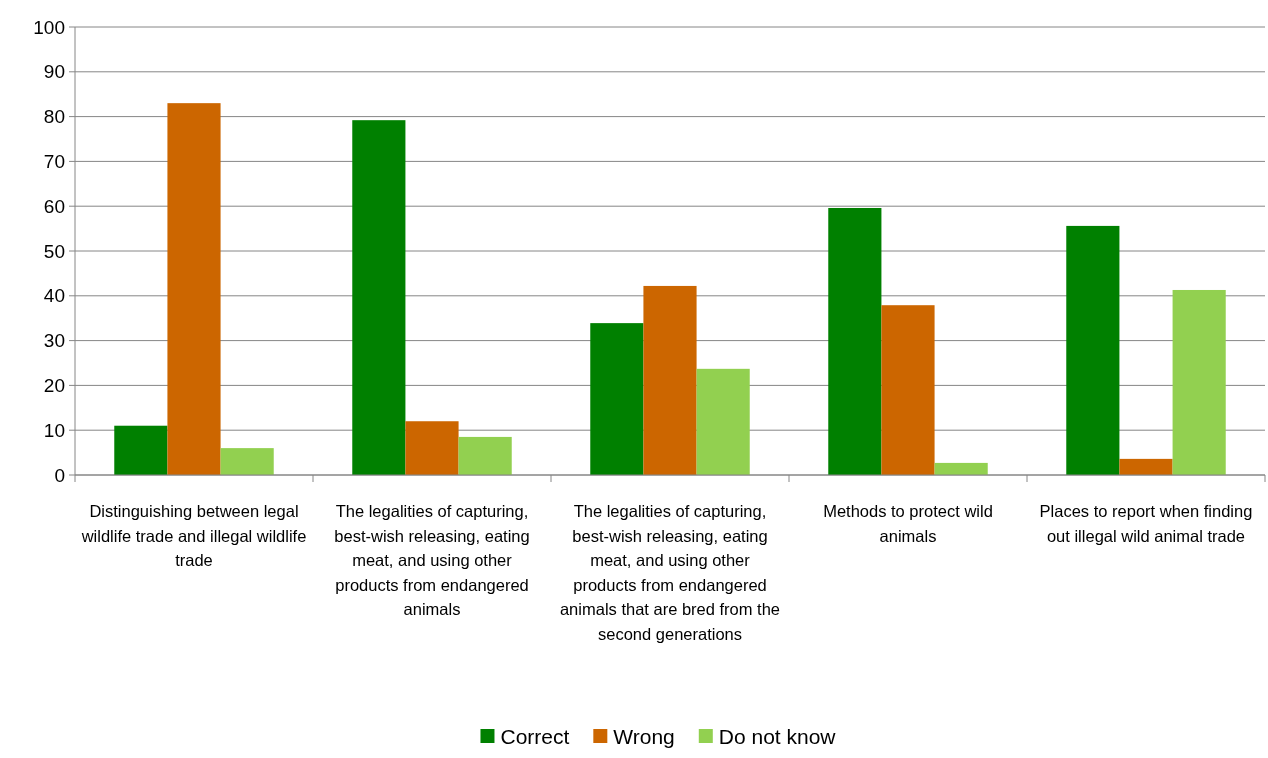 The width and height of the screenshot is (1268, 758). Describe the element at coordinates (59, 475) in the screenshot. I see `y-tick-label: 0` at that location.